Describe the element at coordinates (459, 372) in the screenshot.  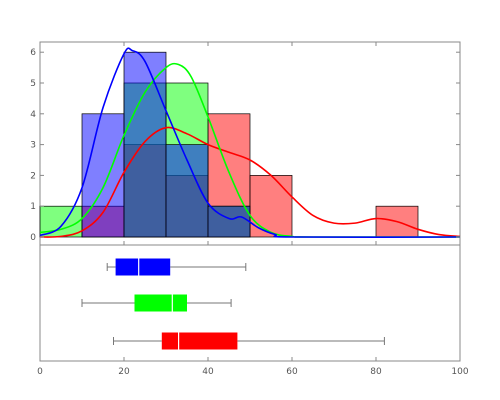
I see `x-tick-label: 100` at that location.